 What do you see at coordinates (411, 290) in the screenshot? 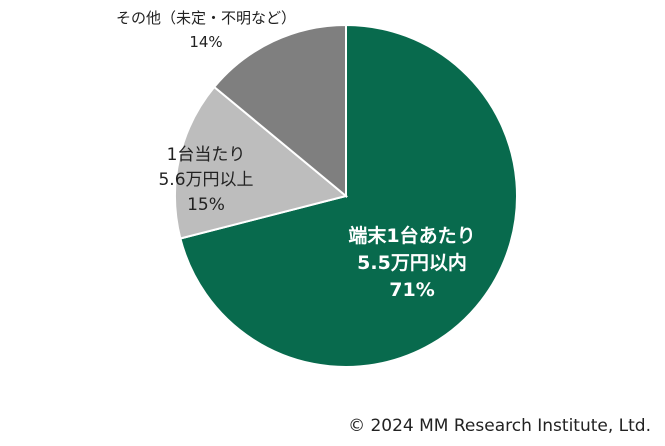
I see `slice-percent: 71%` at bounding box center [411, 290].